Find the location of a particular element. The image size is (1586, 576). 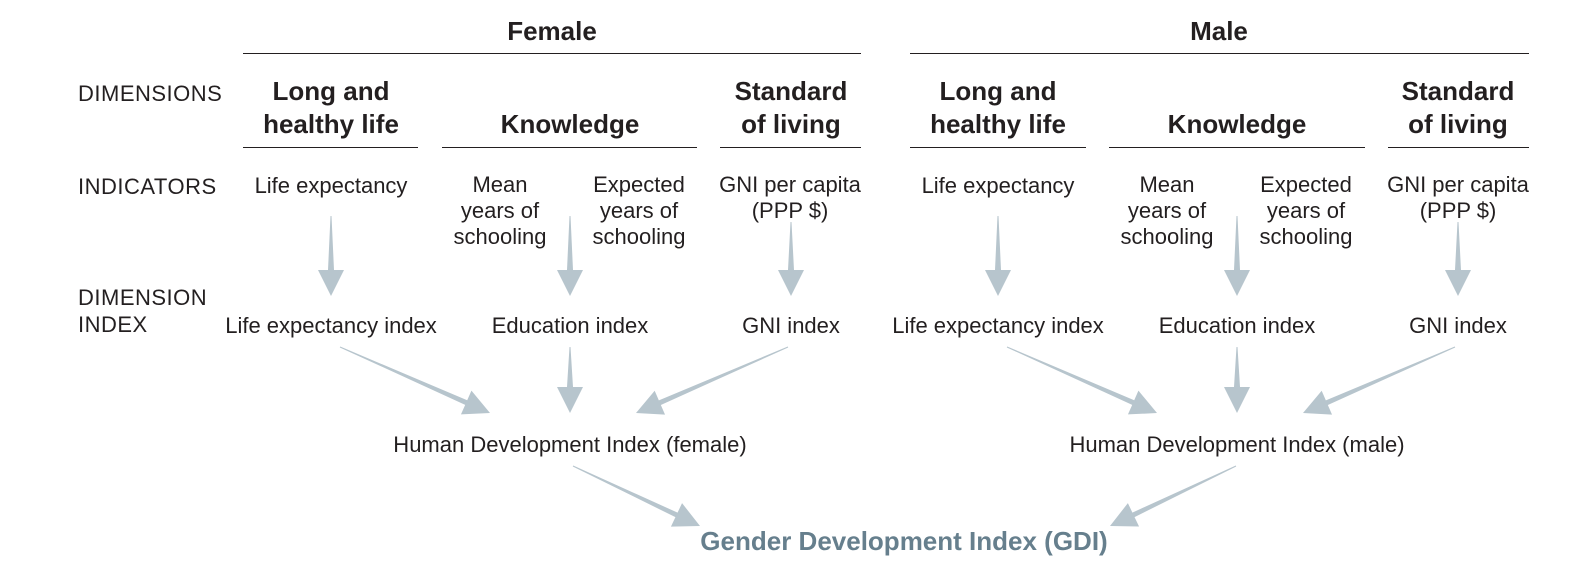

male-arrow-edu-to-index is located at coordinates (1237, 256).